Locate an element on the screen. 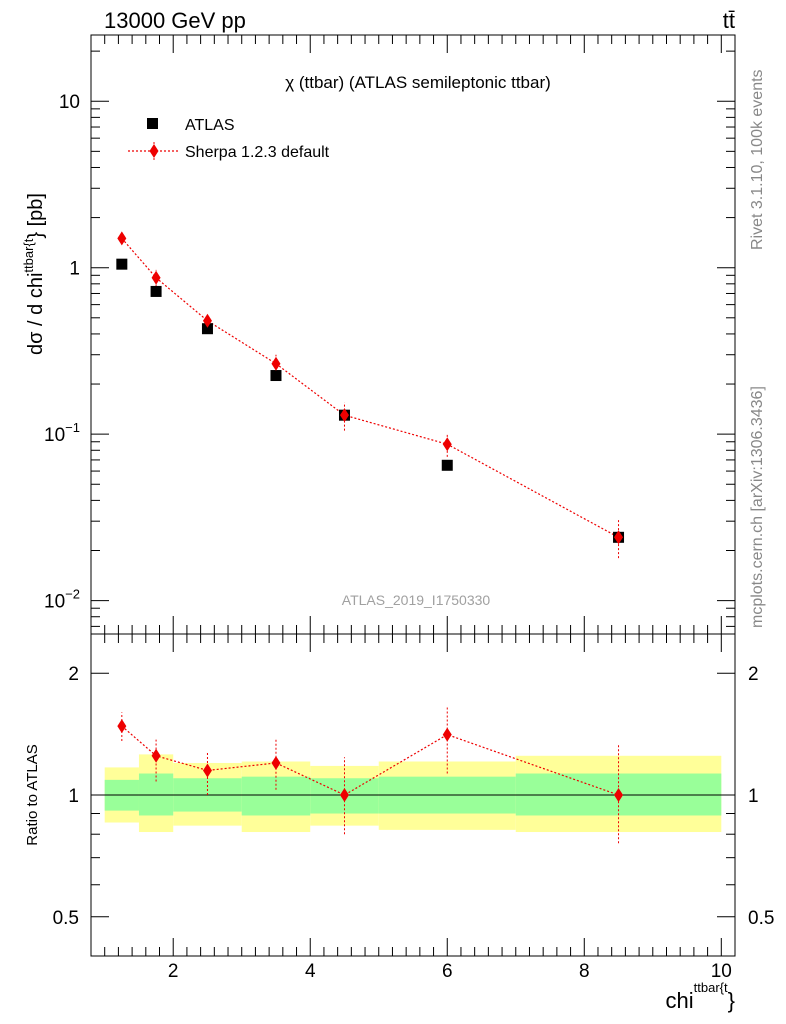 Image resolution: width=786 pixels, height=1024 pixels. x-label-tail: } is located at coordinates (731, 1000).